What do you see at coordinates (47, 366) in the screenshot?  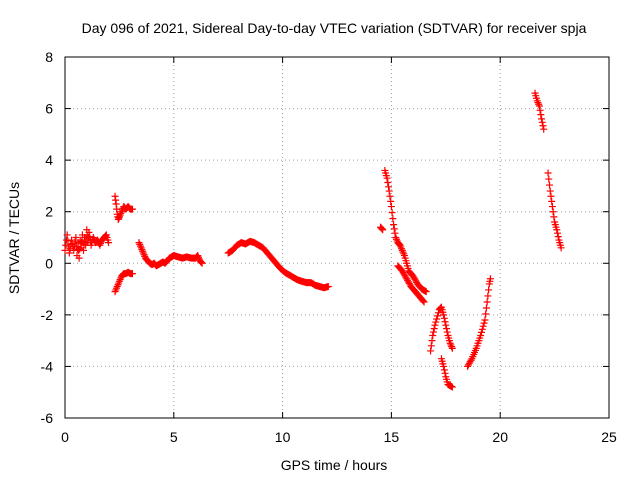 I see `y-tick-label: -4` at bounding box center [47, 366].